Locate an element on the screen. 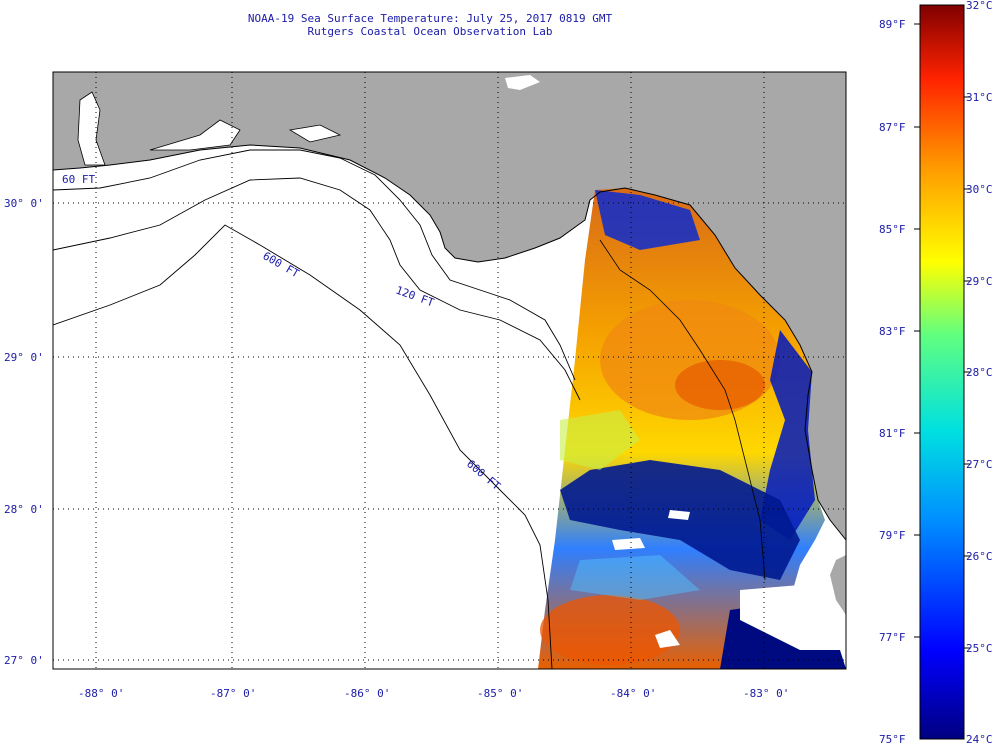 This screenshot has height=754, width=1000. cbar-f-75: 75°F is located at coordinates (892, 739).